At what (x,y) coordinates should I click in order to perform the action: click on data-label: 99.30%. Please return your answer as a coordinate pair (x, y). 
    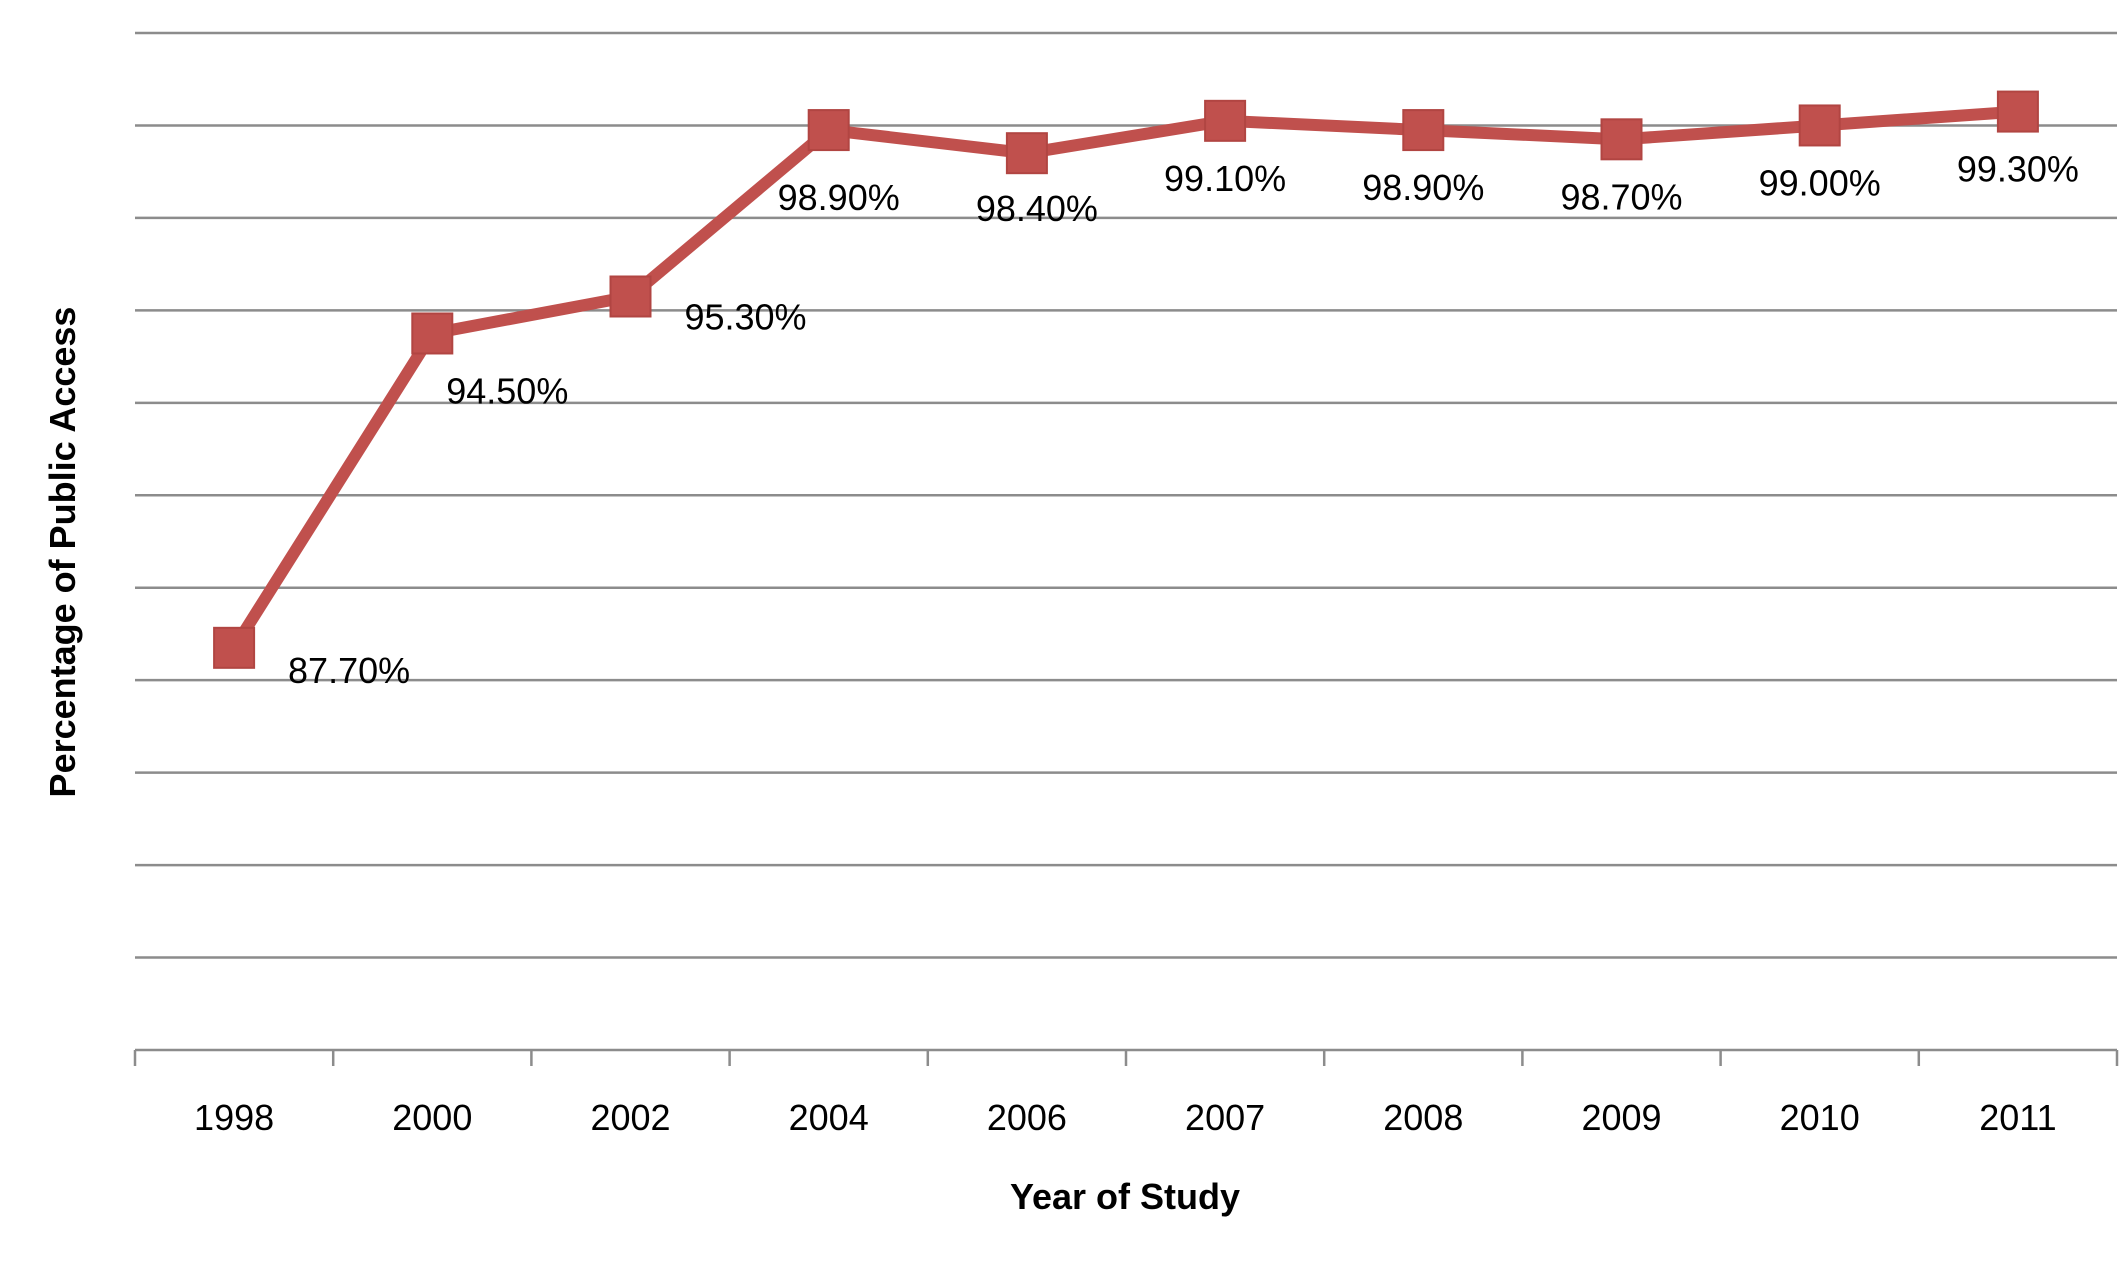
    Looking at the image, I should click on (2018, 169).